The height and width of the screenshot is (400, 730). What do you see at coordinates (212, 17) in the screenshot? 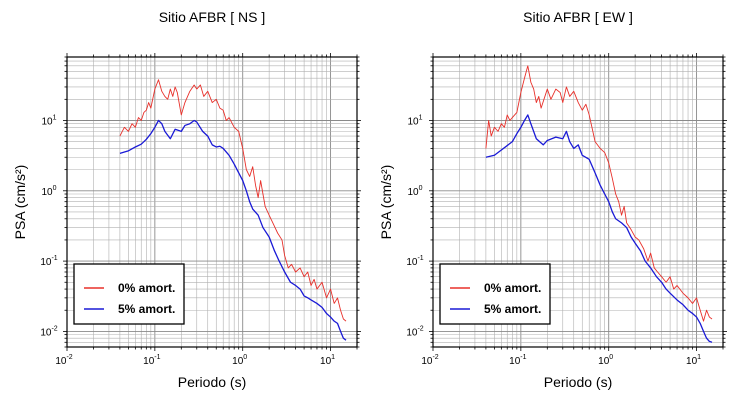
I see `chart-title: Sitio AFBR [ NS ]` at bounding box center [212, 17].